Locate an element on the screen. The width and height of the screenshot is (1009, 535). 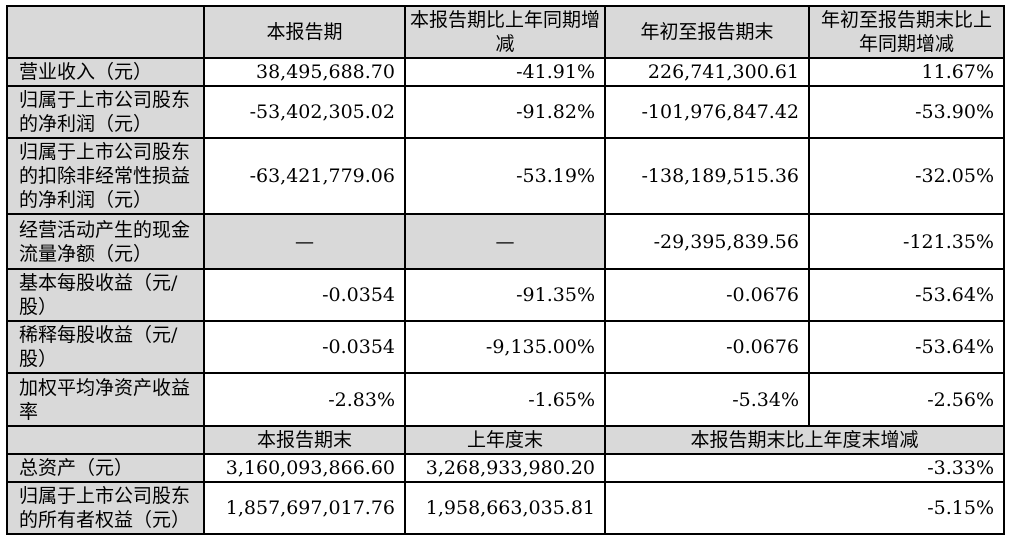
yearend-header-row: 本报告期末 上年度末 本报告期末比上年度末增减 is located at coordinates (505, 440).